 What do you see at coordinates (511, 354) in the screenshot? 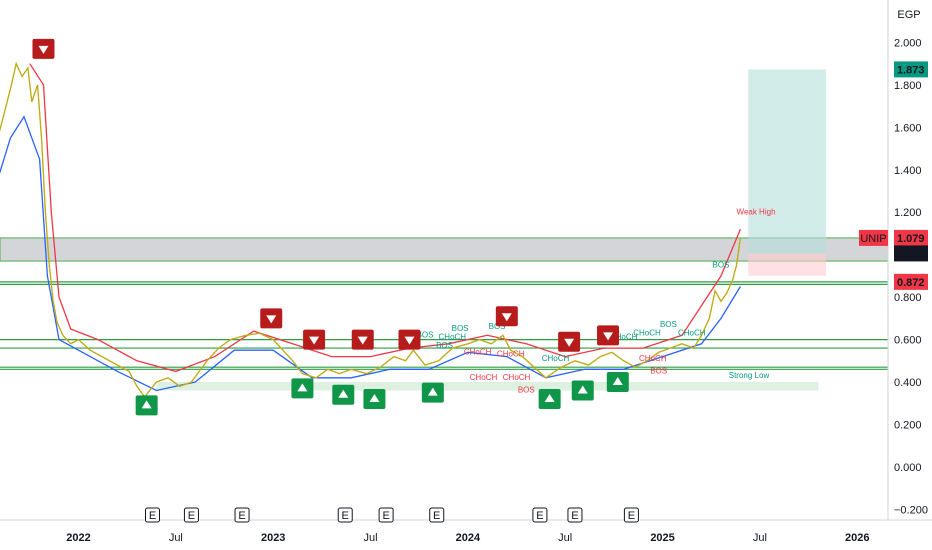
I see `structure-label-6: CHoCH` at bounding box center [511, 354].